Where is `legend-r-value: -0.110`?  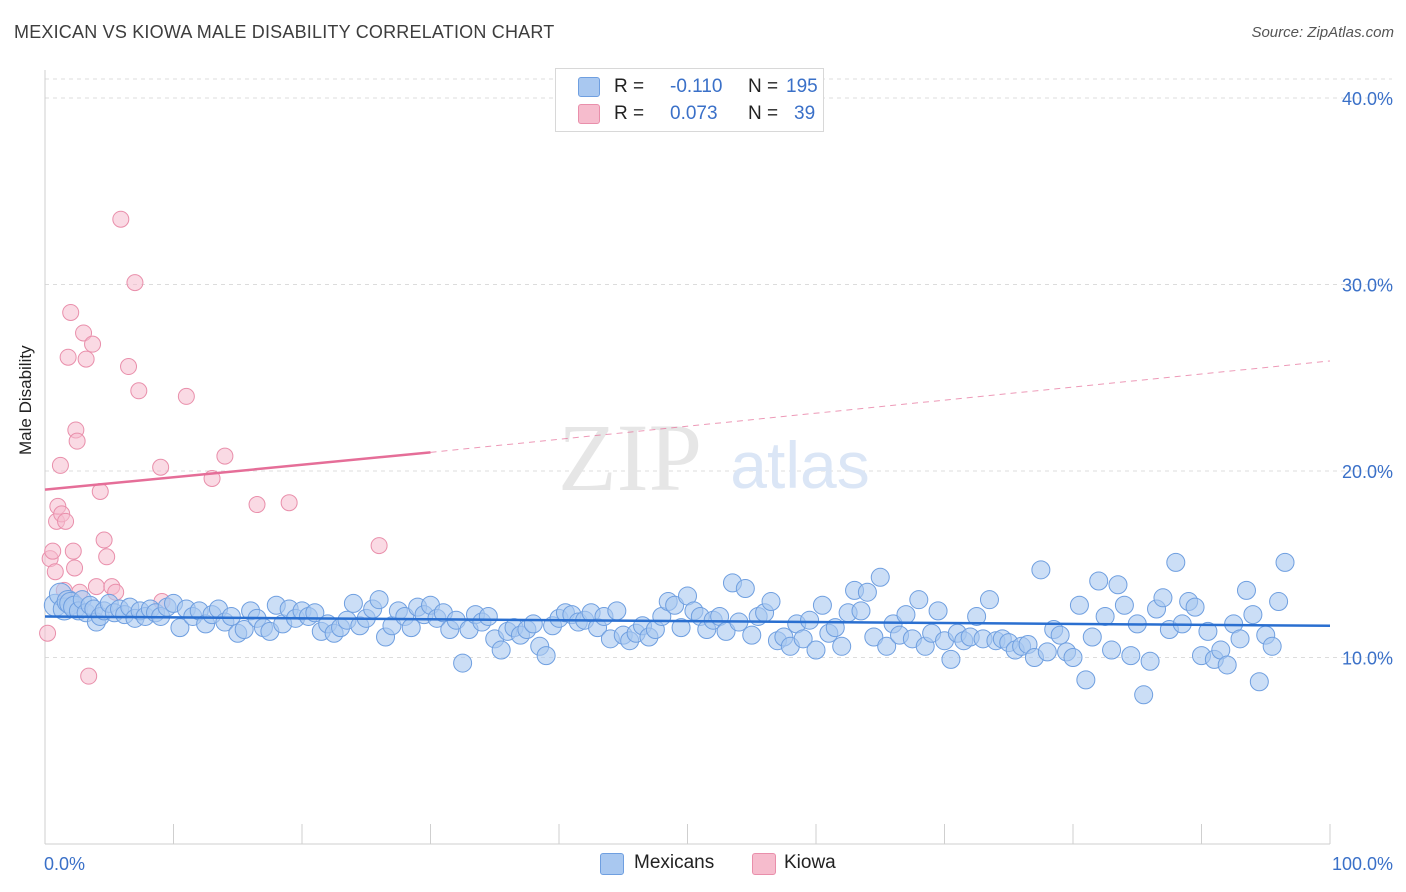
legend-r-value: -0.110 is located at coordinates (696, 86).